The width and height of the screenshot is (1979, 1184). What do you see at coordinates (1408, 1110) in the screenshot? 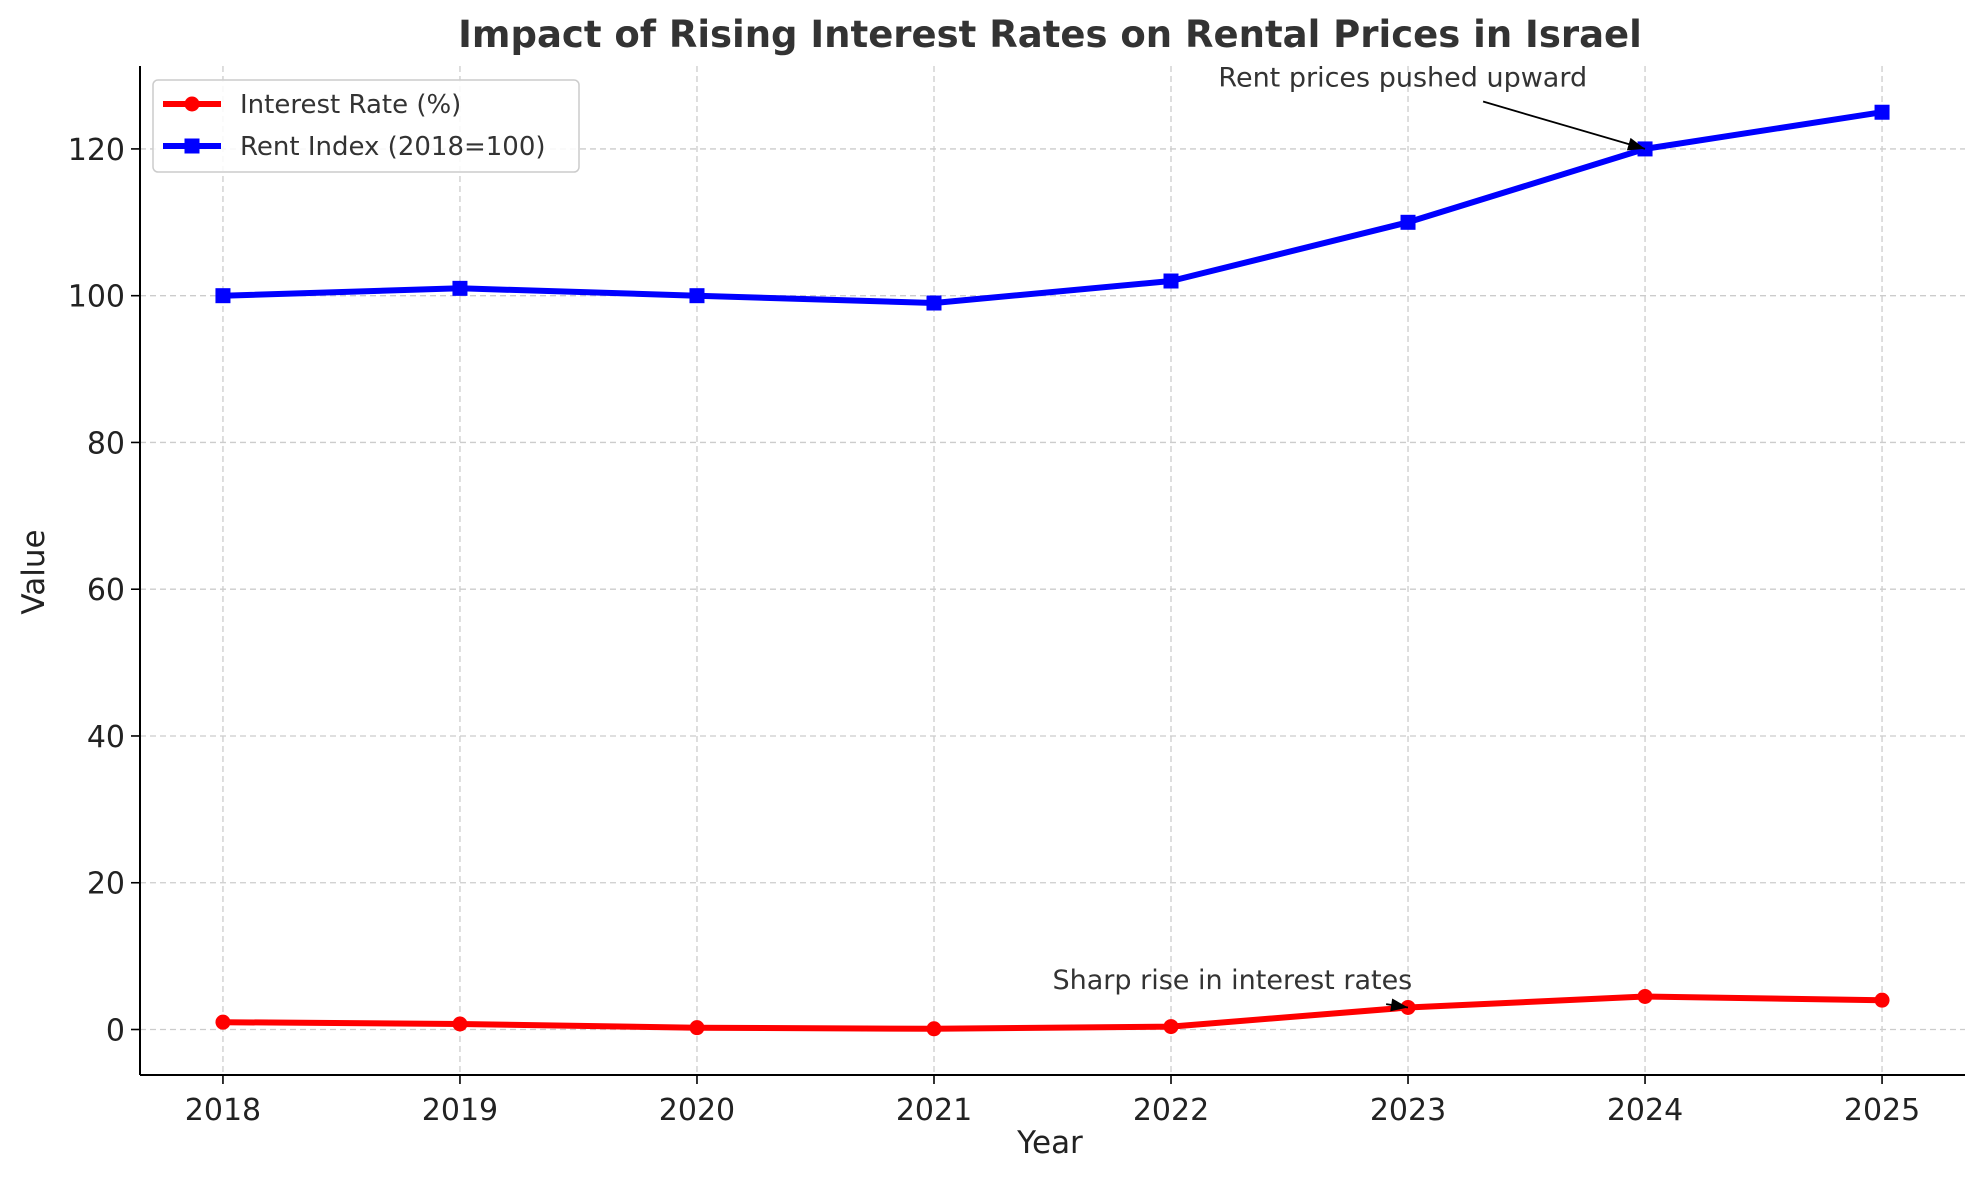
I see `x-tick-label-2023: 2023` at bounding box center [1408, 1110].